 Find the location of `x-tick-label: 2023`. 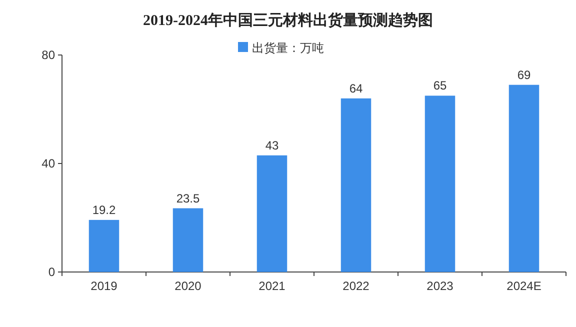

x-tick-label: 2023 is located at coordinates (440, 286).